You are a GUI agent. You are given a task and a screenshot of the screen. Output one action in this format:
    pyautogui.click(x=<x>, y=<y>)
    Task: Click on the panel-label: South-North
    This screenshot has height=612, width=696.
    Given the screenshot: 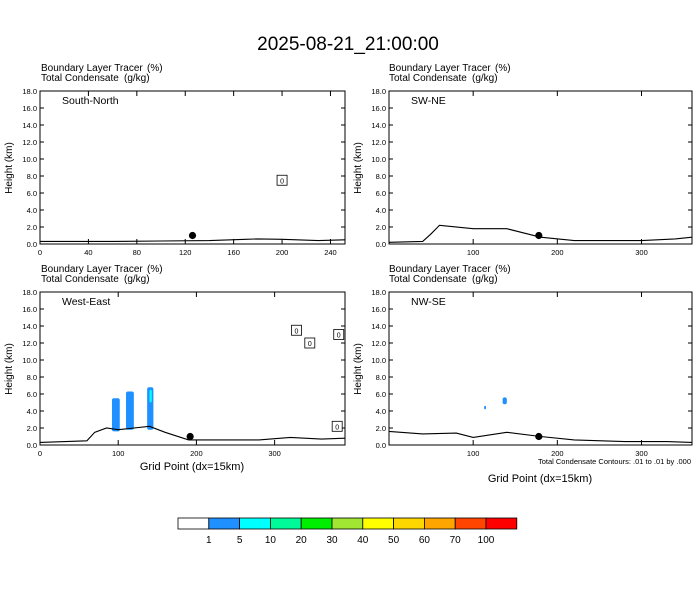 What is the action you would take?
    pyautogui.click(x=90, y=101)
    